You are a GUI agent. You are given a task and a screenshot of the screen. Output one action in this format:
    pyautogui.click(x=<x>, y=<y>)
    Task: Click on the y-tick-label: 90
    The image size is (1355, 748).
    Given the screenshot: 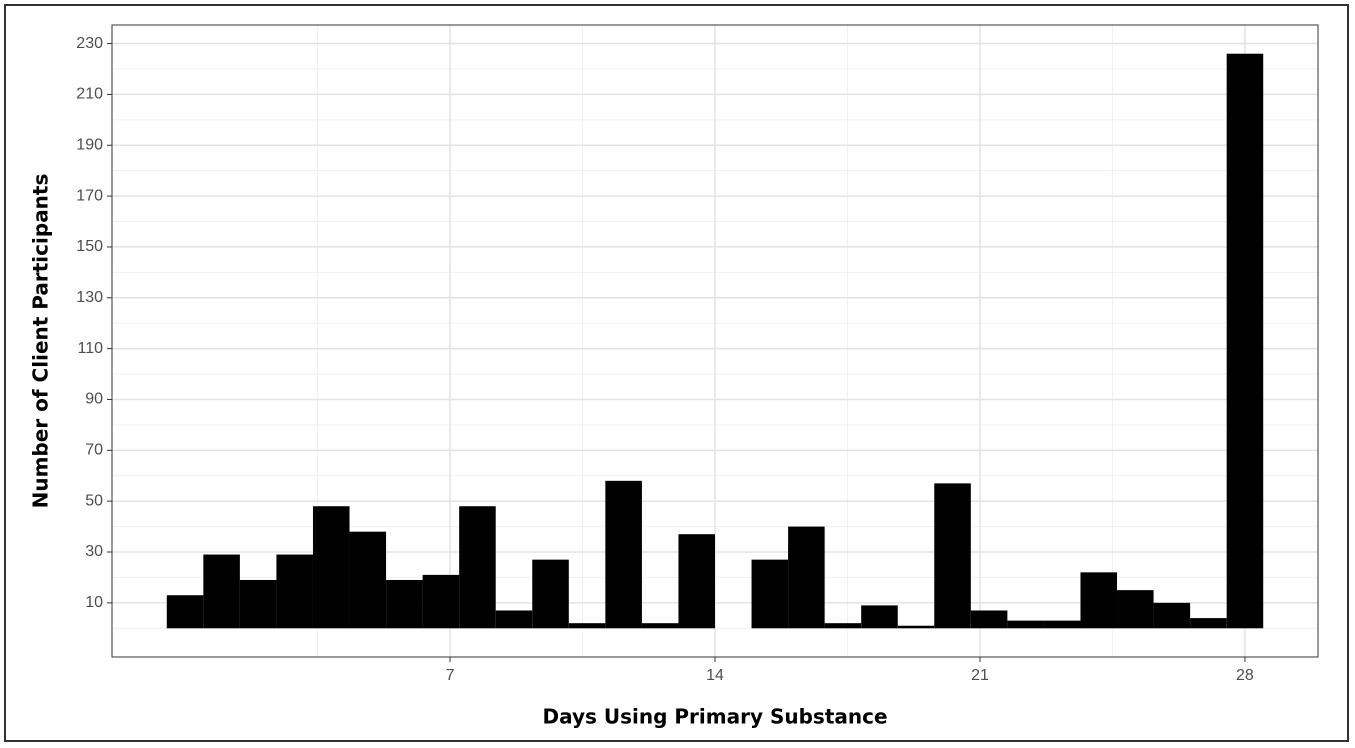 What is the action you would take?
    pyautogui.click(x=94, y=399)
    